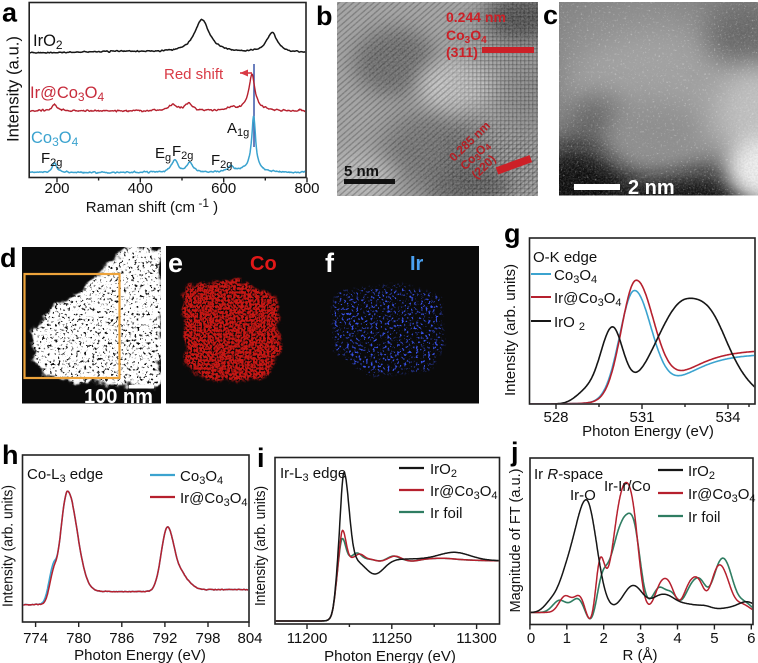  Describe the element at coordinates (223, 188) in the screenshot. I see `svg-text: 600` at that location.